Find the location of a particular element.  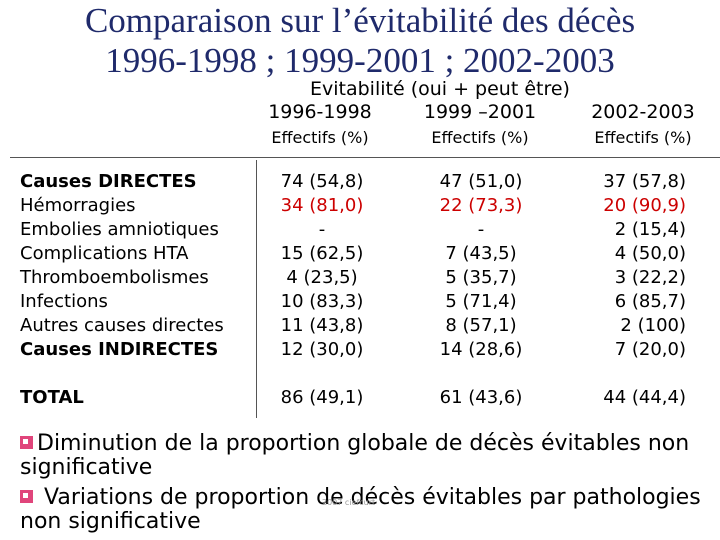

cell-value: 20 (90,9) is located at coordinates (644, 205).